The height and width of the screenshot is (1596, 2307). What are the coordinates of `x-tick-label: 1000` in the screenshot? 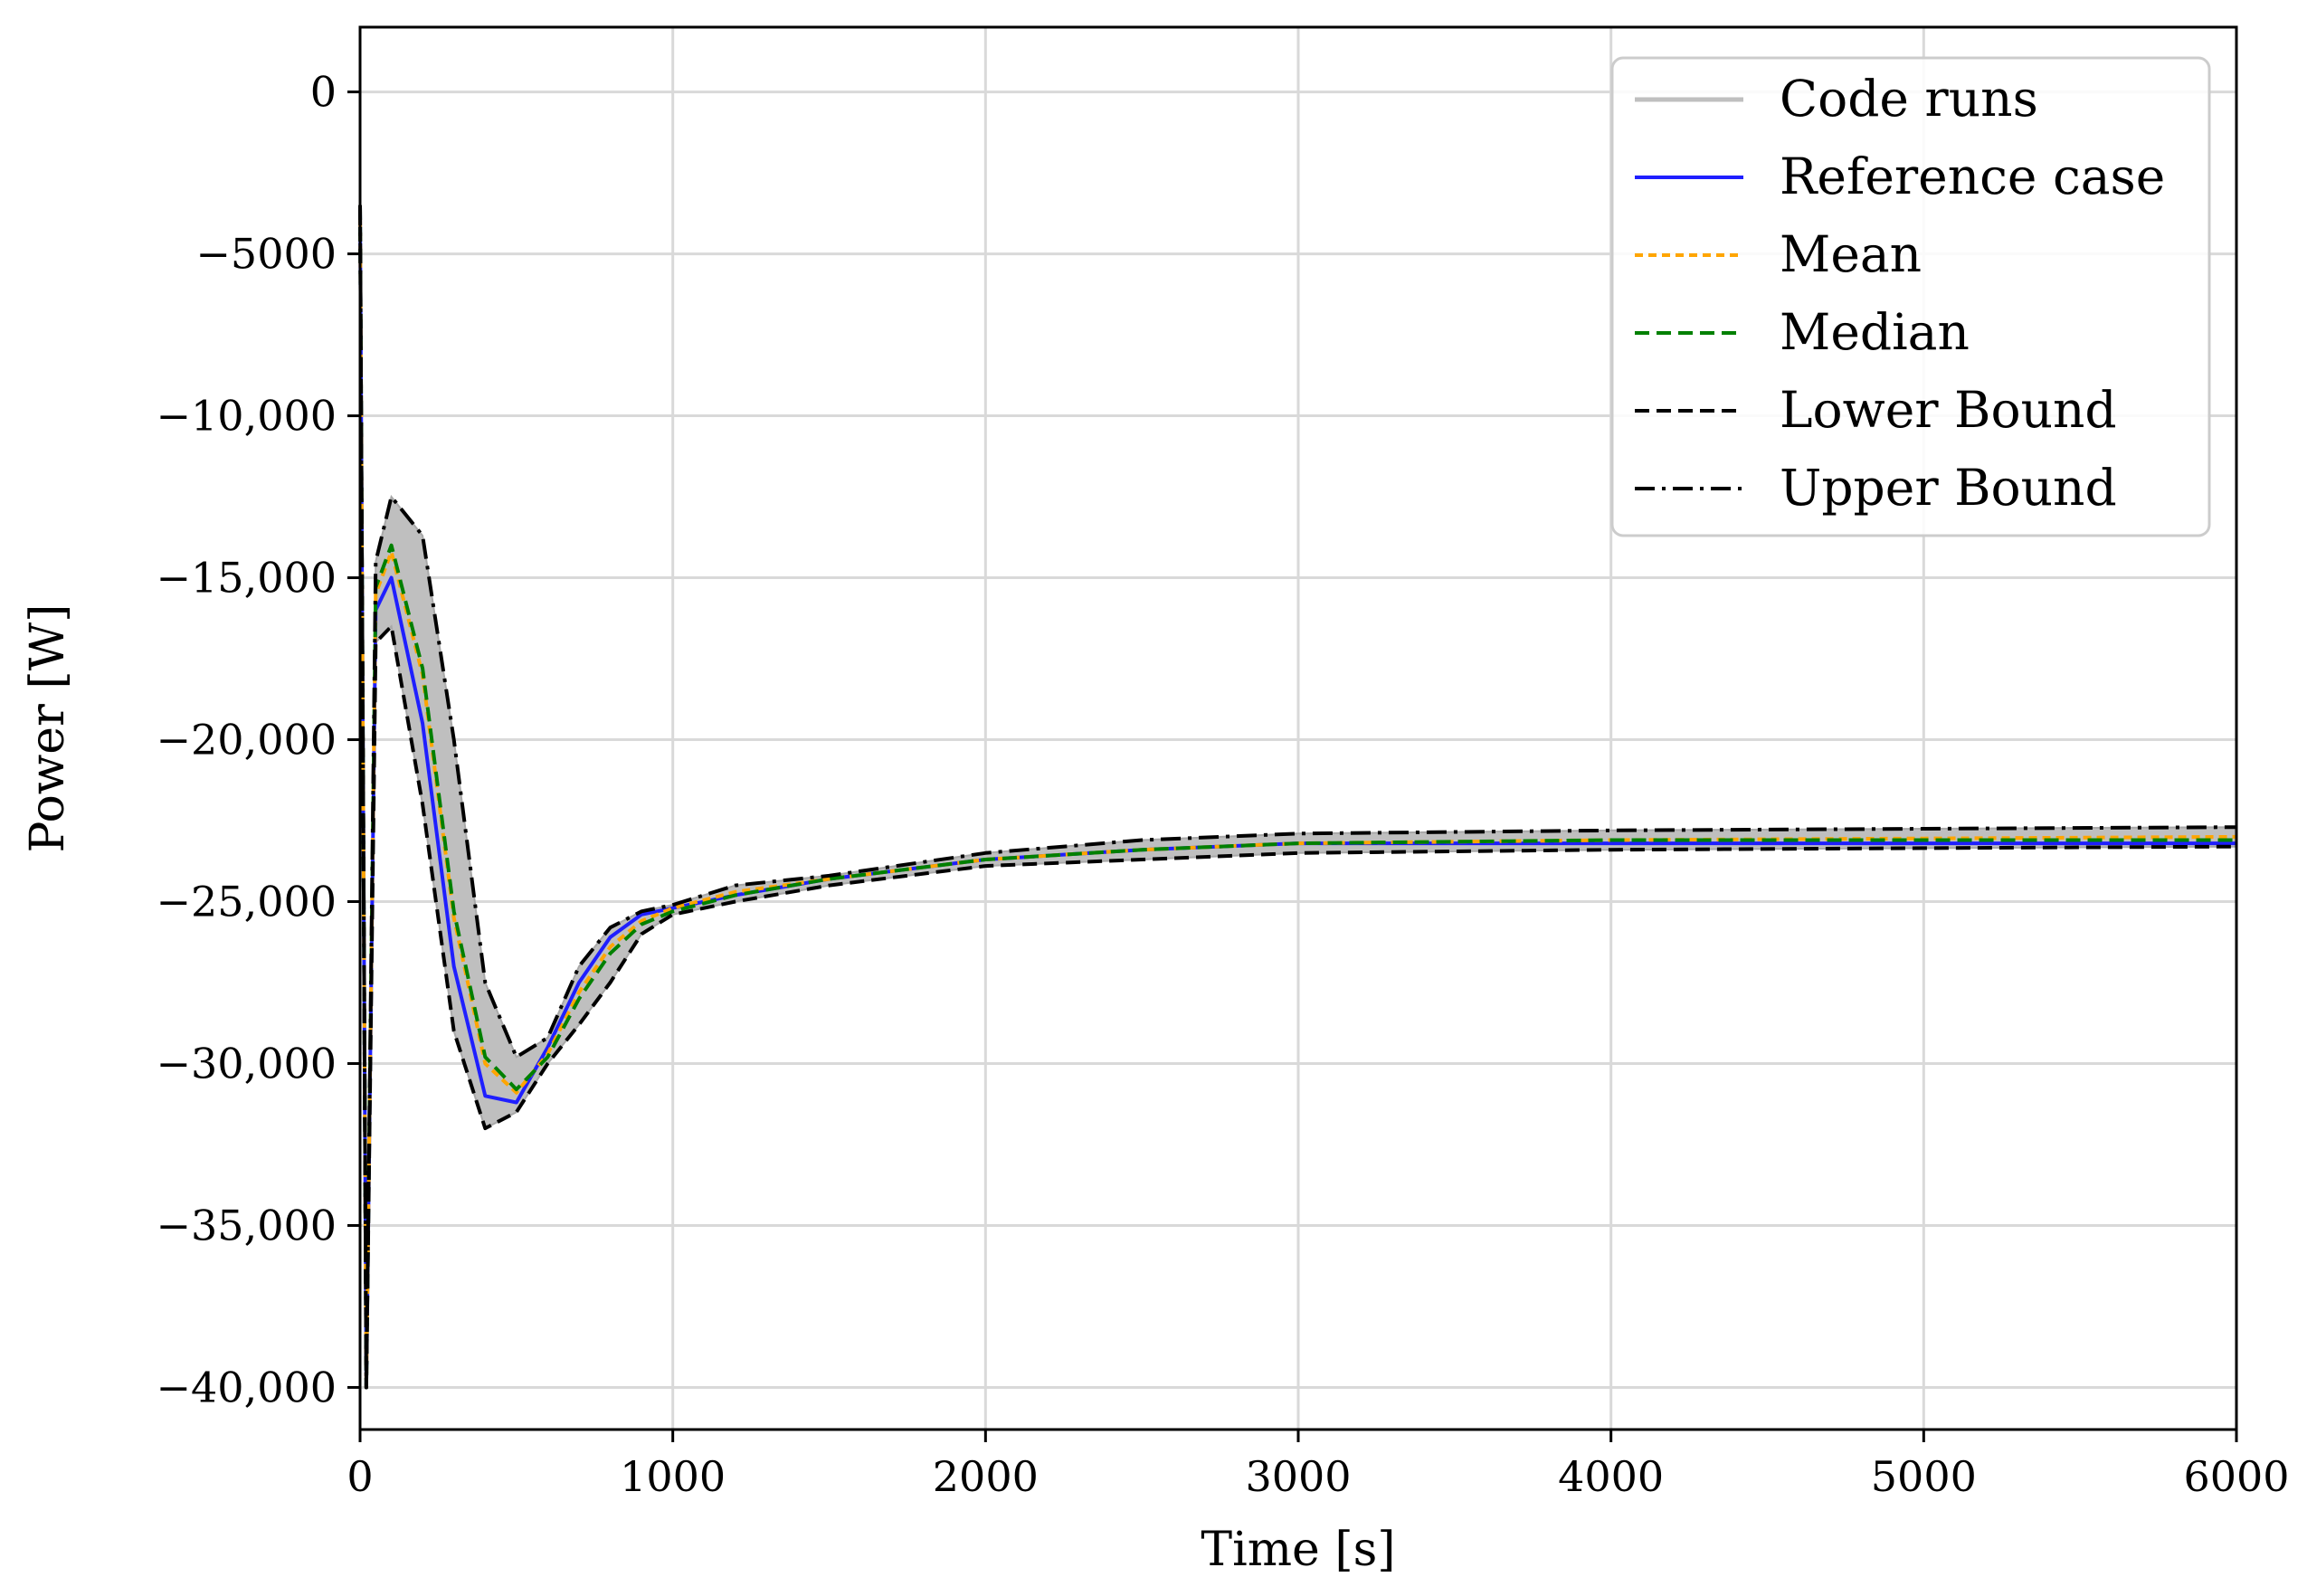 It's located at (673, 1477).